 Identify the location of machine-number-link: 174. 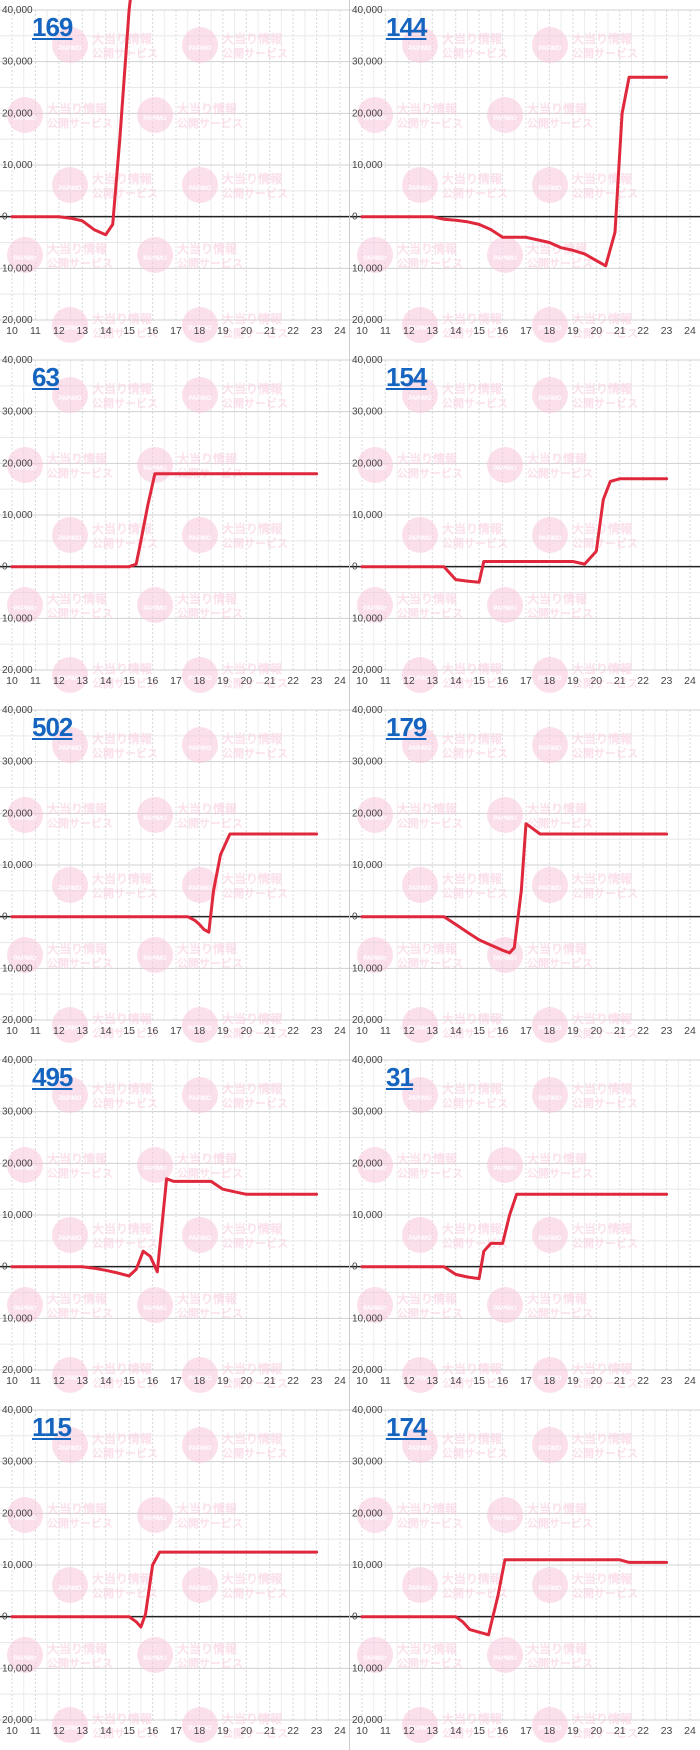
(406, 1427).